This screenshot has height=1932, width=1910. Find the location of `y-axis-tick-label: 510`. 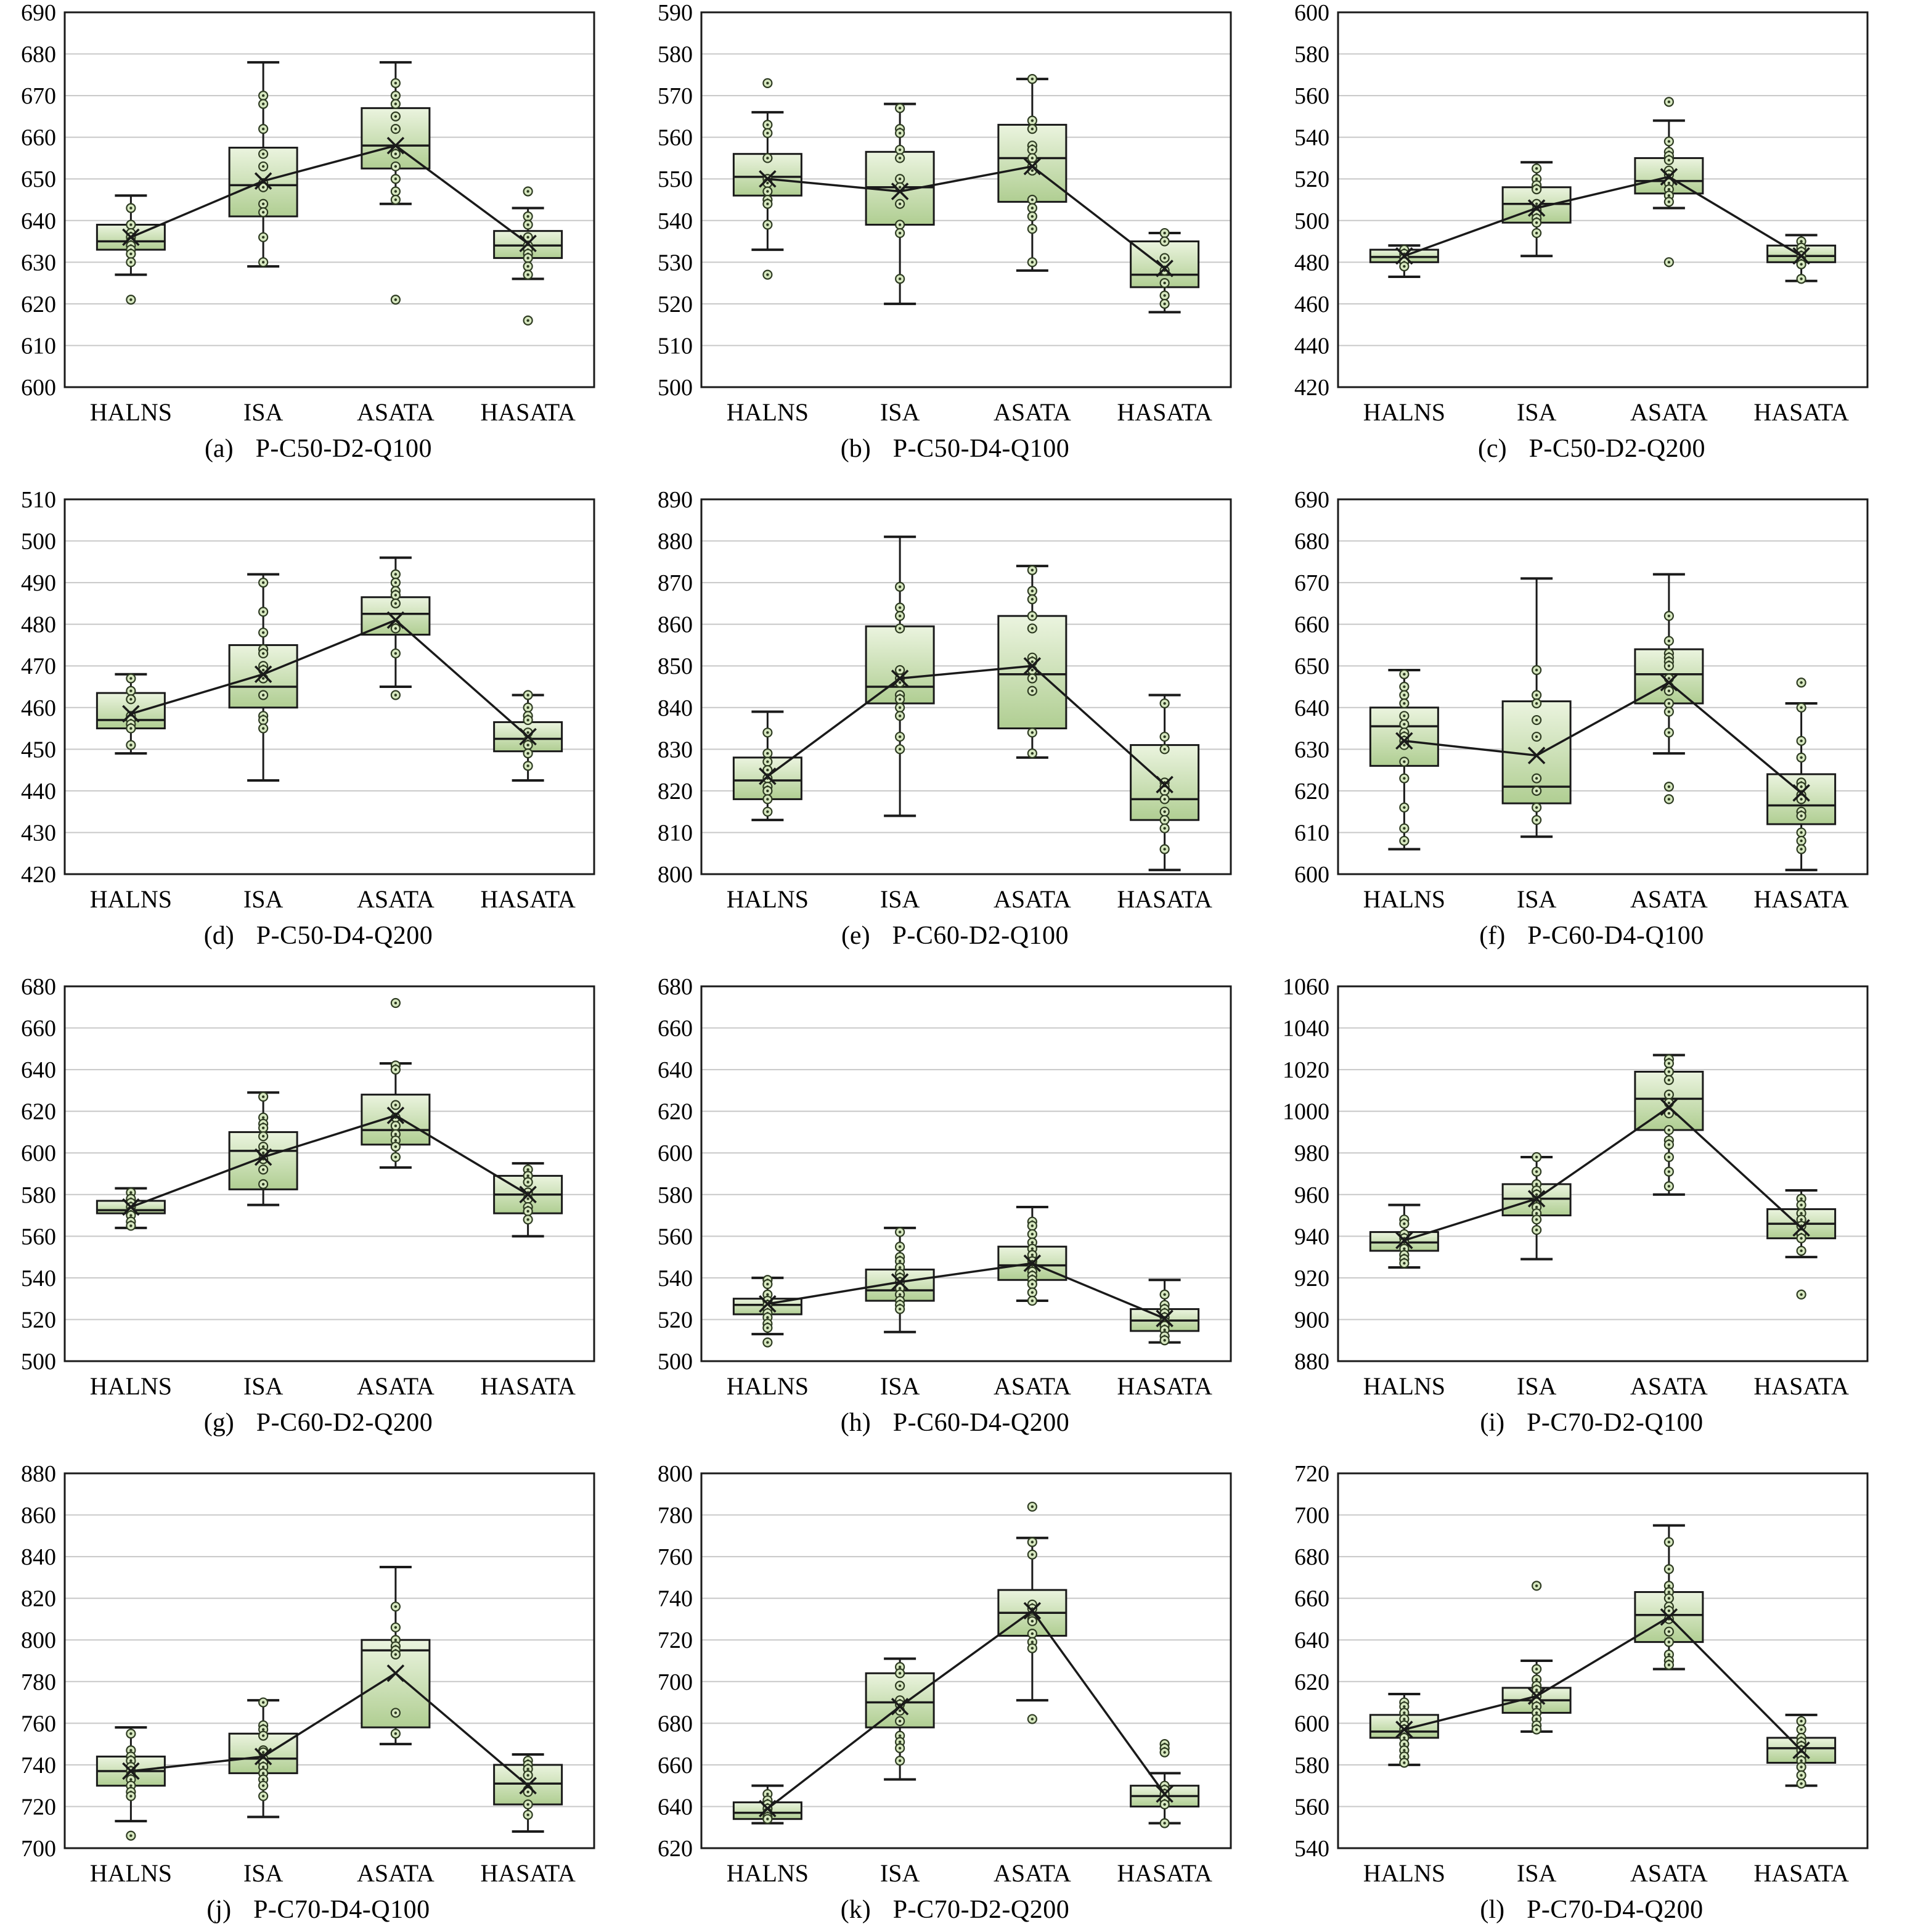

y-axis-tick-label: 510 is located at coordinates (38, 500).